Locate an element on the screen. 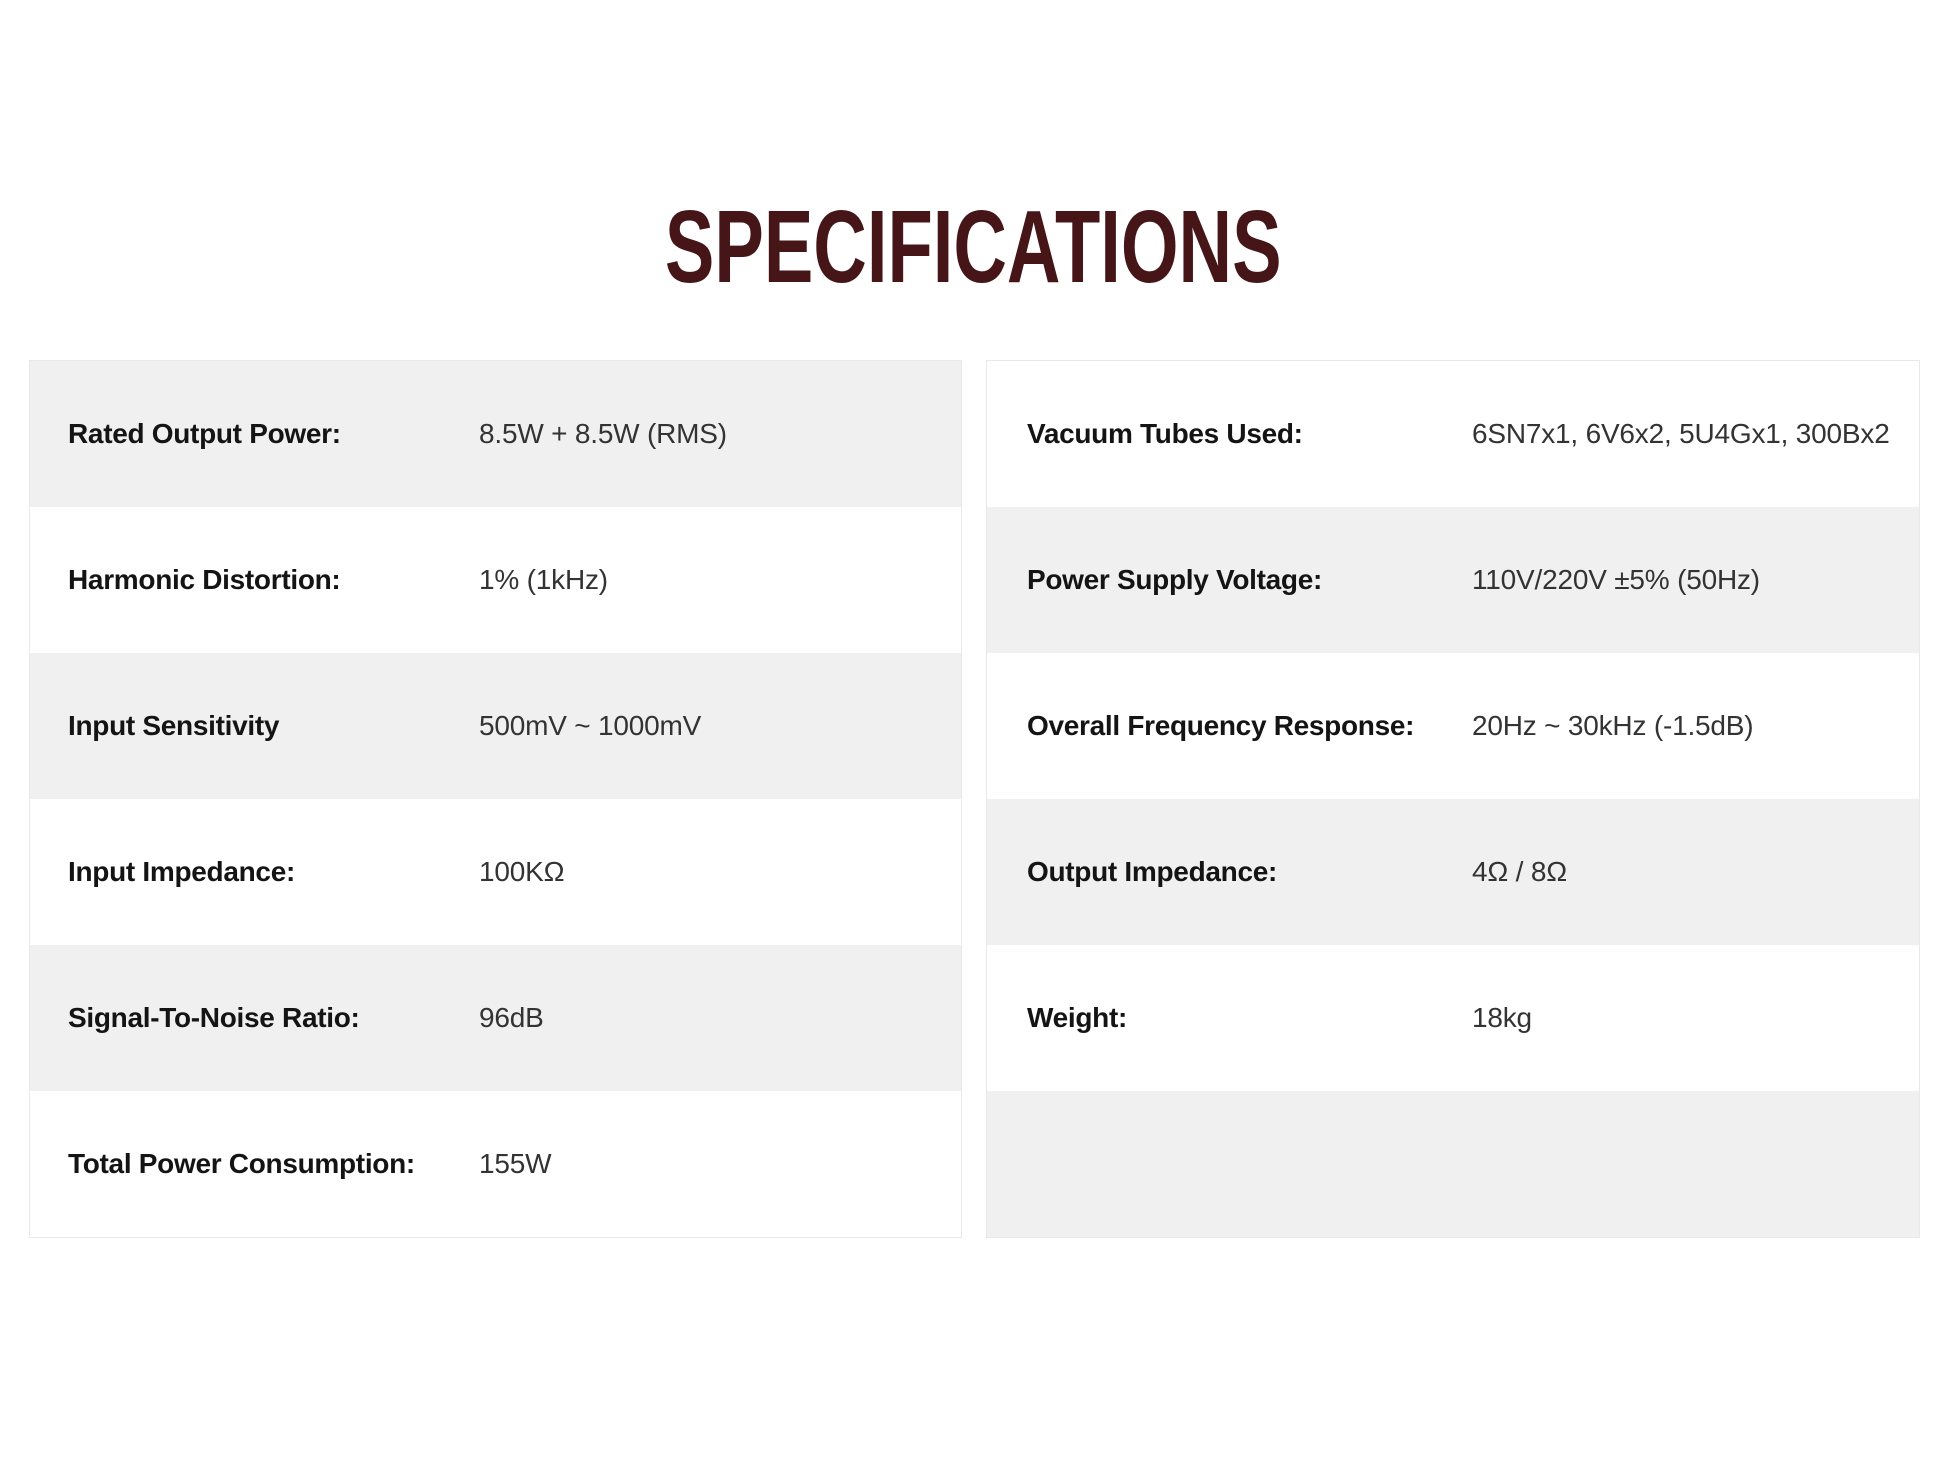 This screenshot has height=1460, width=1946. spec-row-weight: Weight: 18kg is located at coordinates (1453, 1018).